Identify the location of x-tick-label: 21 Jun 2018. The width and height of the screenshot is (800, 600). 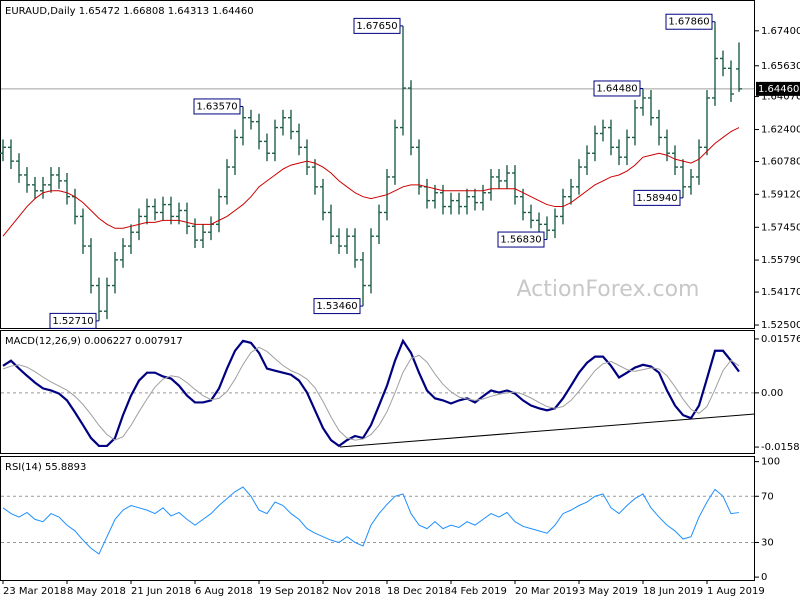
(161, 591).